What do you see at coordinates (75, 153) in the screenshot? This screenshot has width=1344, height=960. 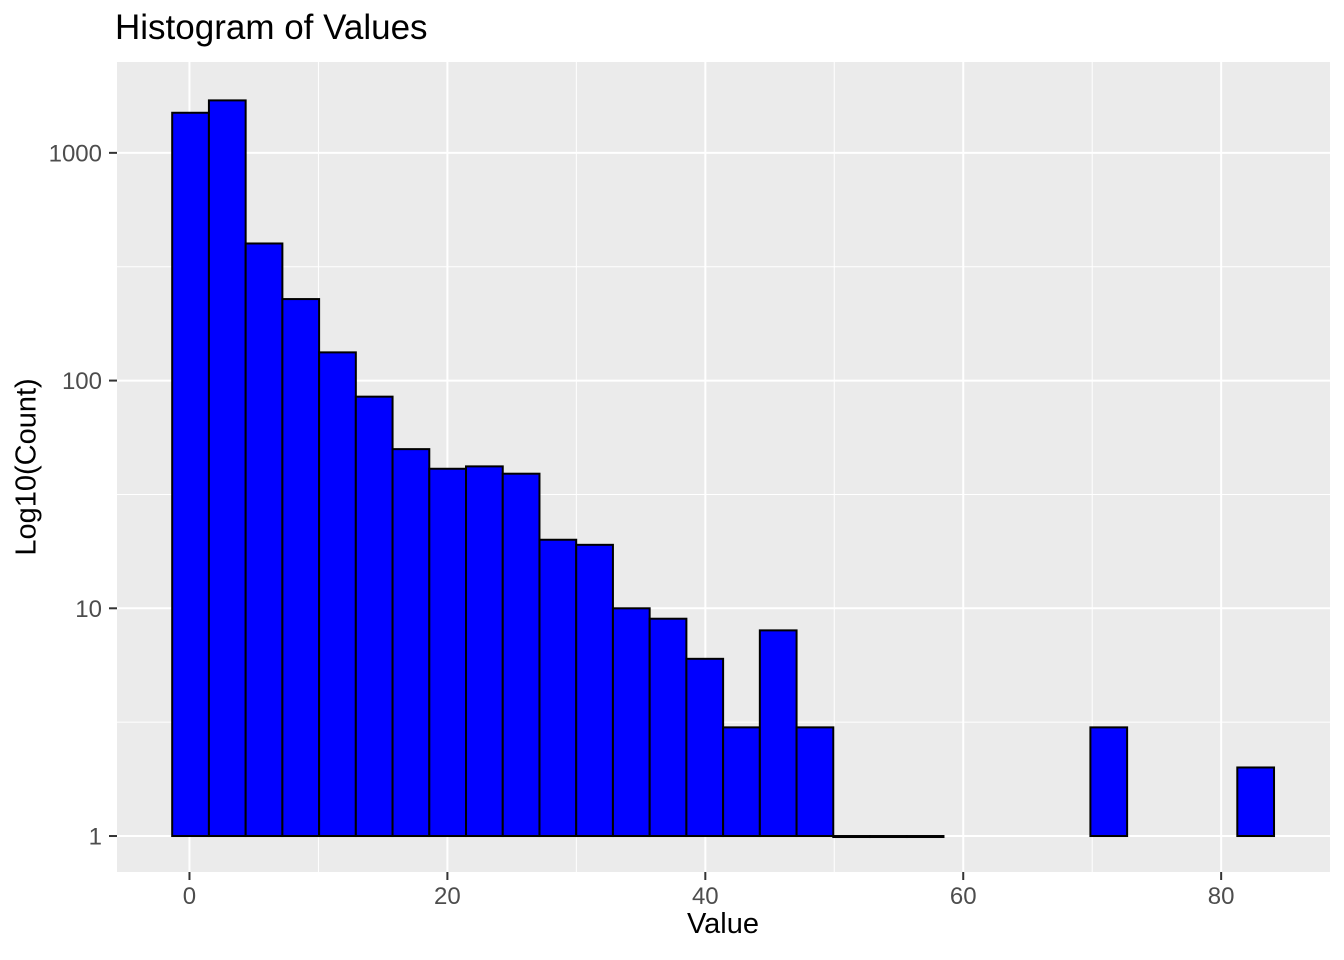 I see `y-tick-label: 1000` at bounding box center [75, 153].